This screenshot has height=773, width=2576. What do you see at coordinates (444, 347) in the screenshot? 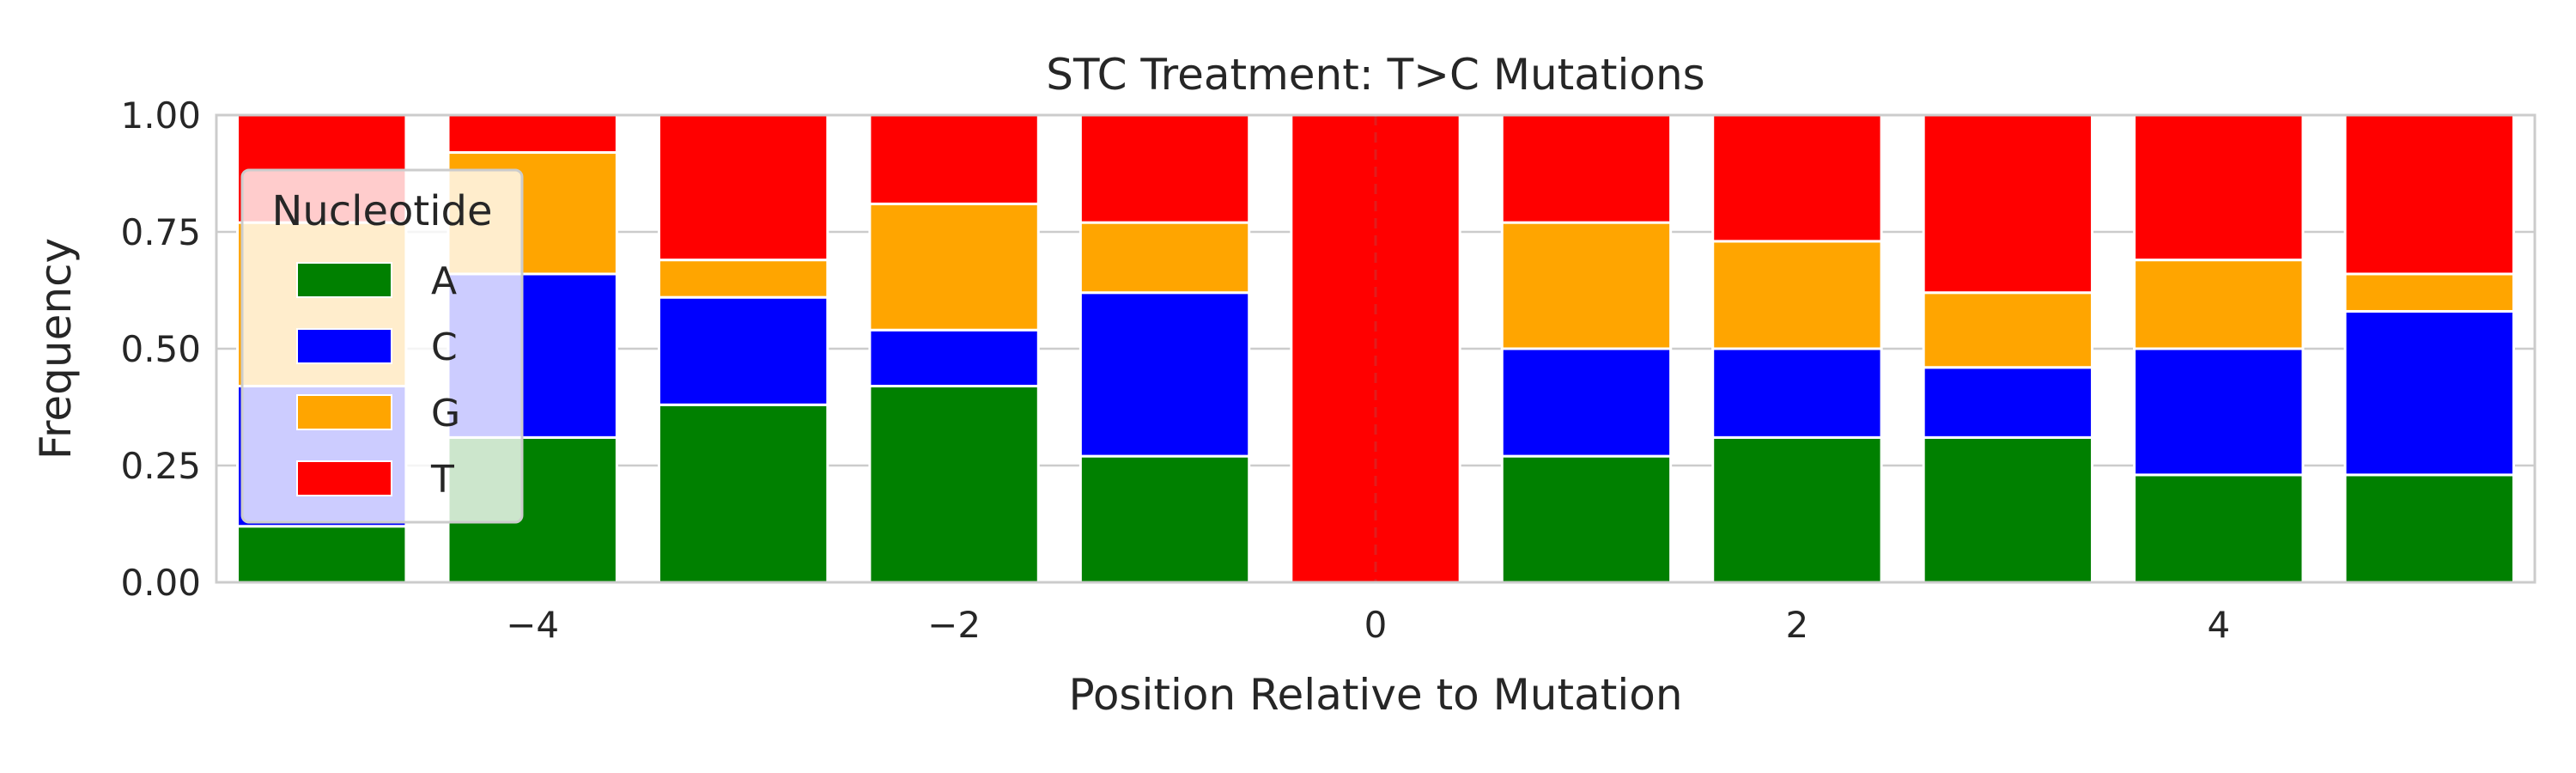
I see `legend-label-C: C` at bounding box center [444, 347].